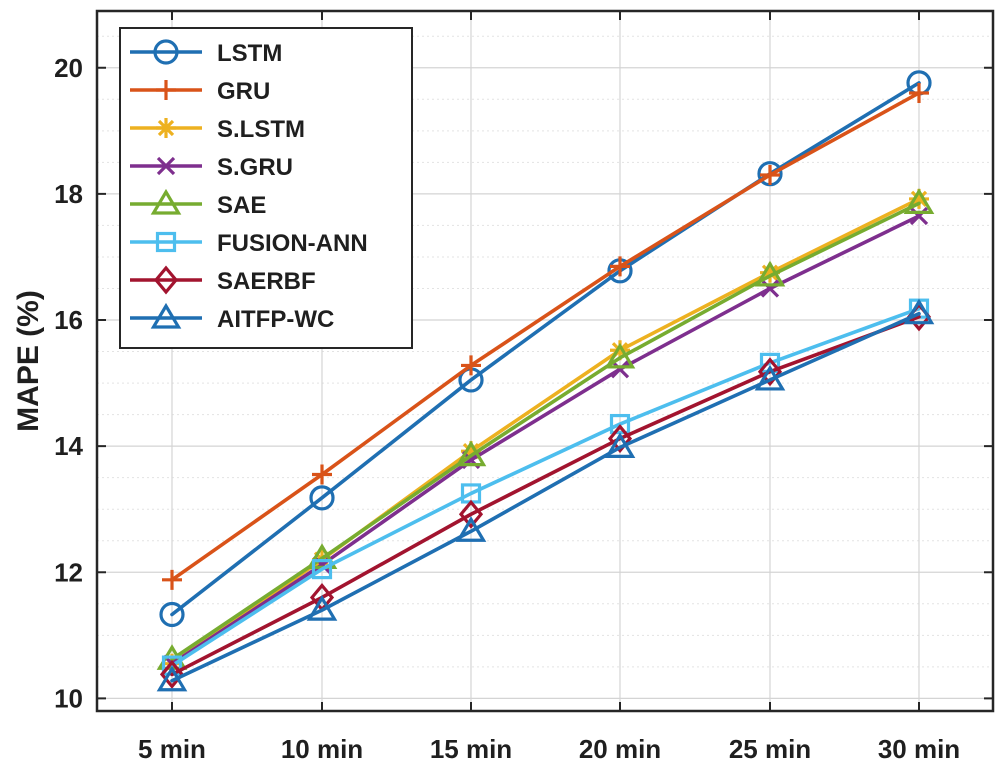  I want to click on legend-item: S.LSTM, so click(217, 129).